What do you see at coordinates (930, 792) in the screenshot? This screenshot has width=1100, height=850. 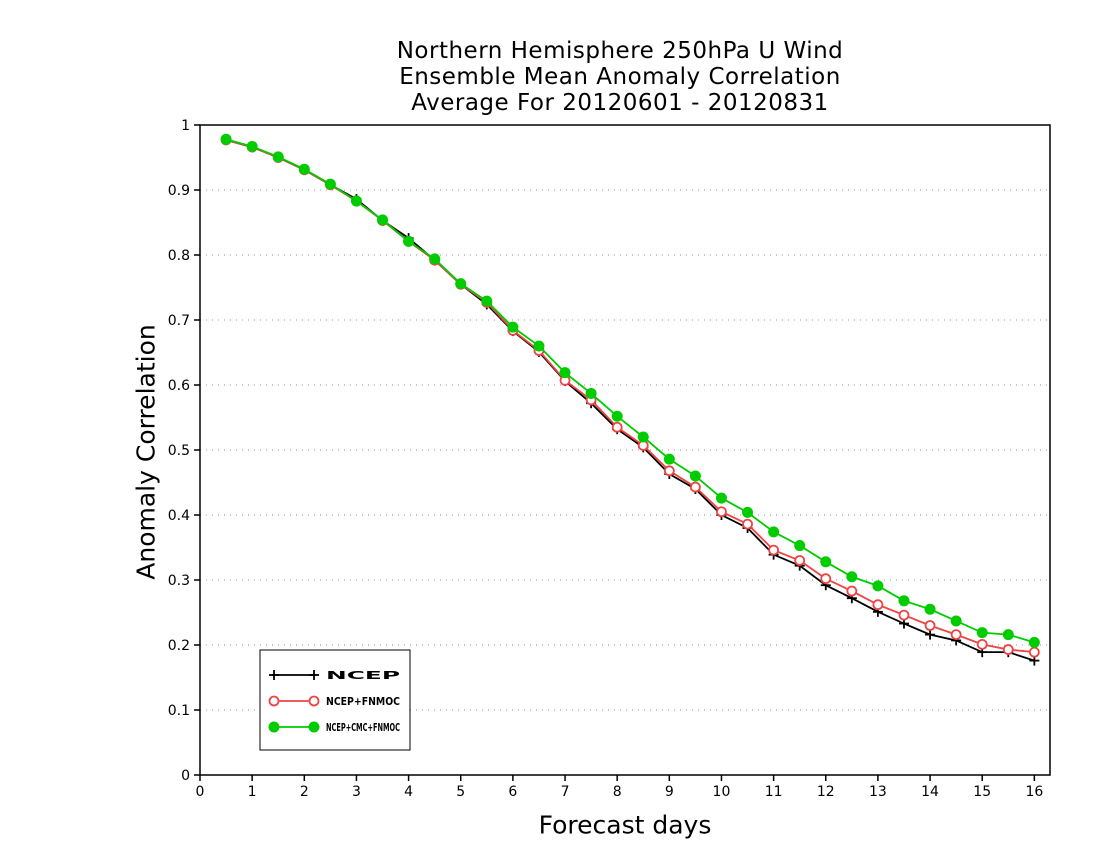 I see `x-tick-label: 14` at bounding box center [930, 792].